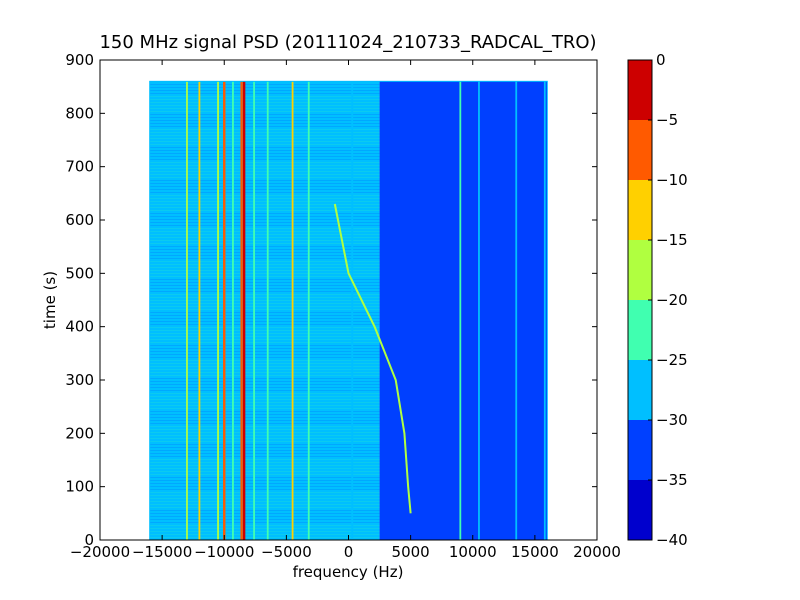 The height and width of the screenshot is (600, 800). What do you see at coordinates (162, 552) in the screenshot?
I see `x-tick-label: −15000` at bounding box center [162, 552].